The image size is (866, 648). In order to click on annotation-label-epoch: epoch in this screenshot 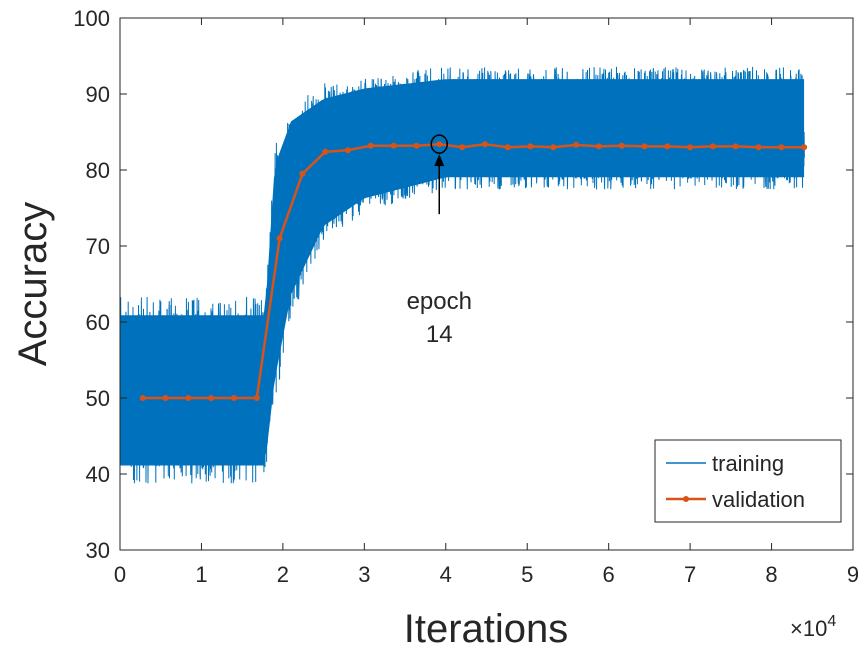, I will do `click(439, 301)`.